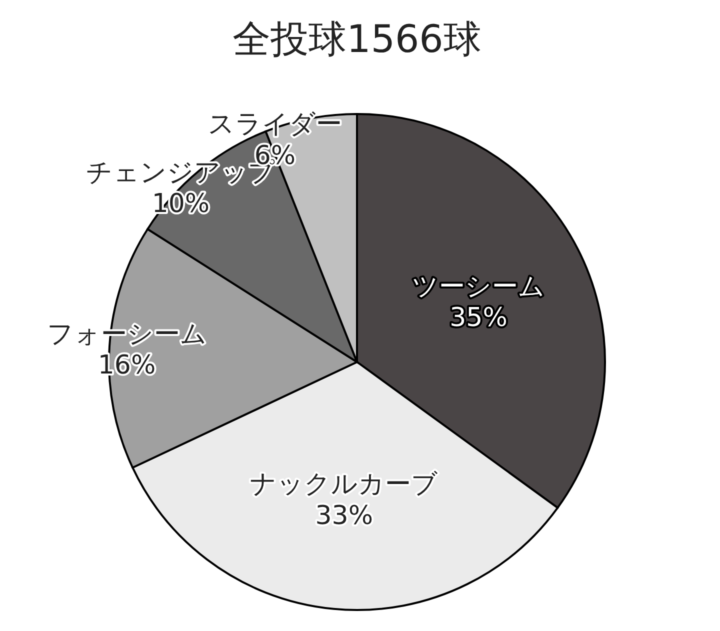 The image size is (720, 631). I want to click on slice-label: ナックルカーブ, so click(344, 485).